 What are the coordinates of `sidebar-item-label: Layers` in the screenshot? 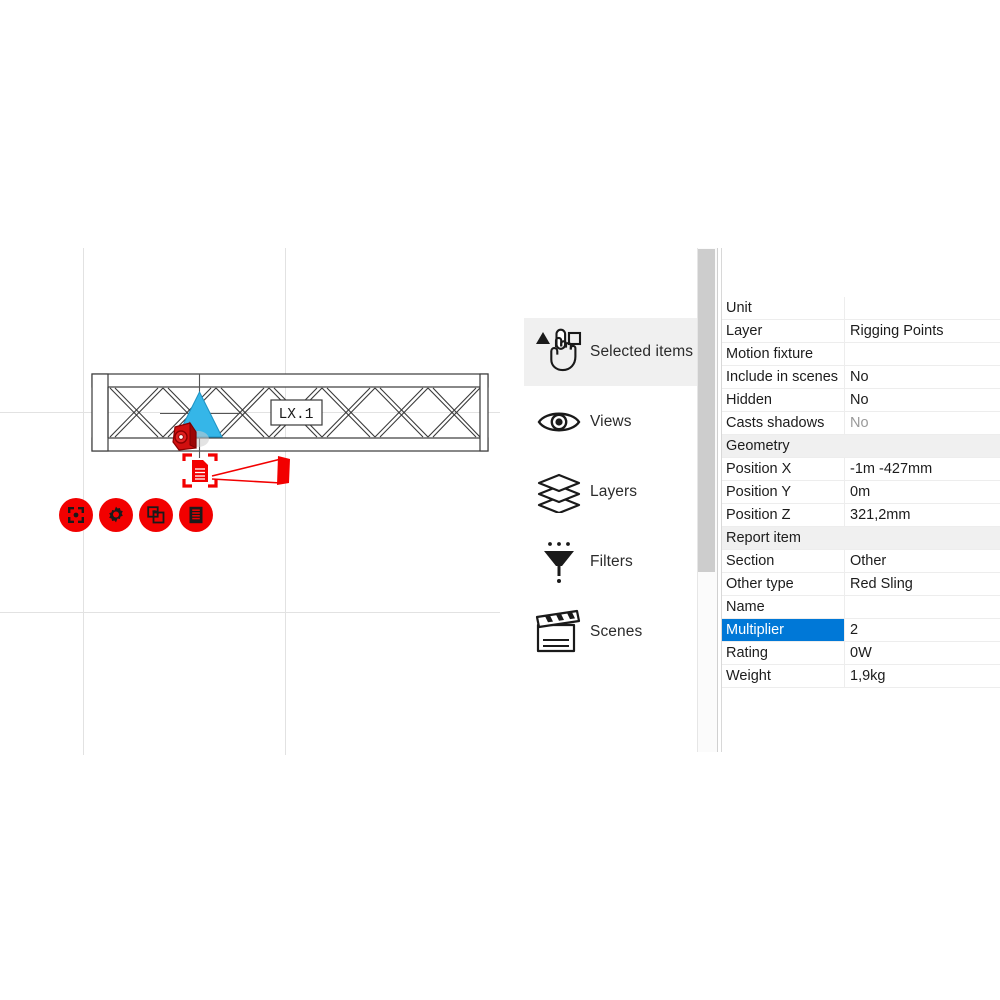 It's located at (614, 491).